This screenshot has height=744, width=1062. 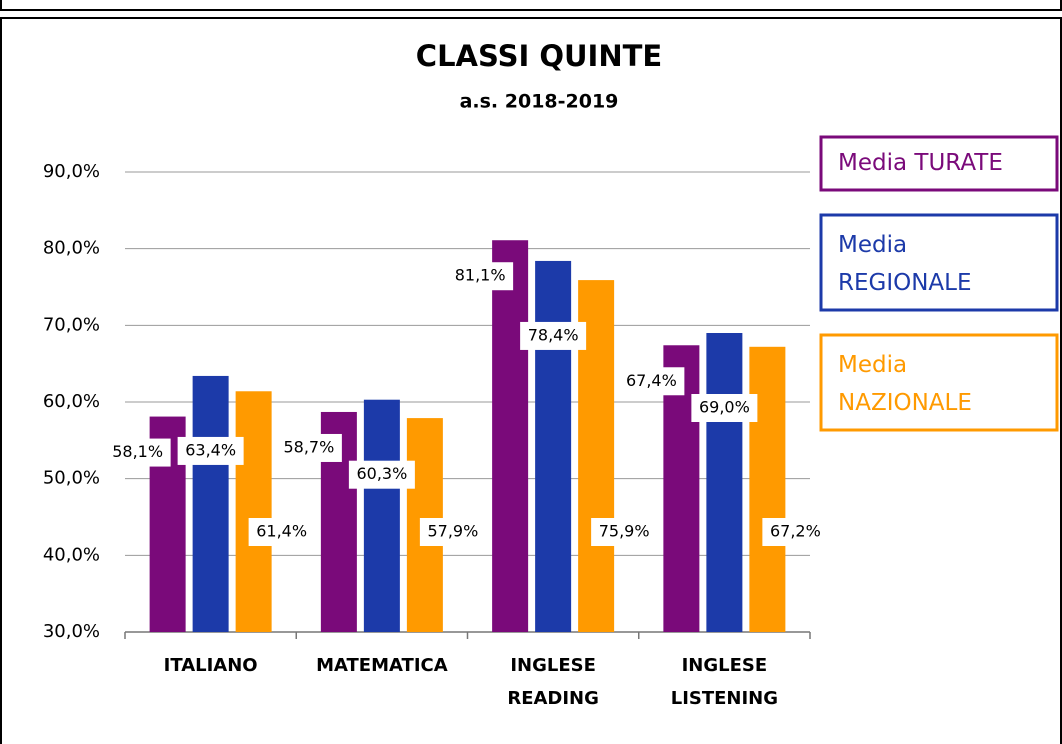 I want to click on data-label: 60,3%, so click(x=381, y=473).